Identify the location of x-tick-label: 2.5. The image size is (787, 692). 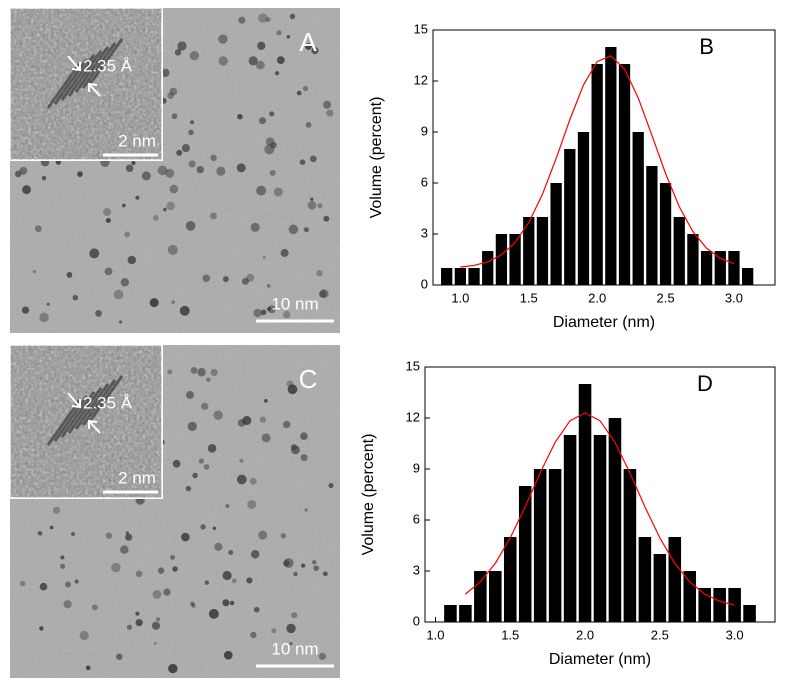
(666, 297).